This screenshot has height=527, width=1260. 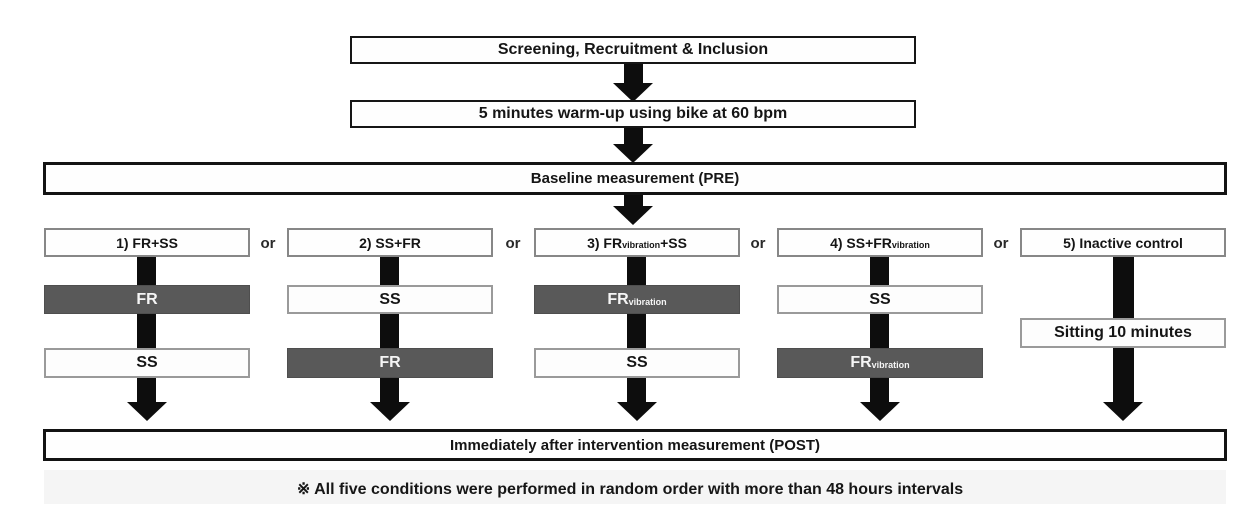 I want to click on baseline-box: Baseline measurement (PRE), so click(x=635, y=178).